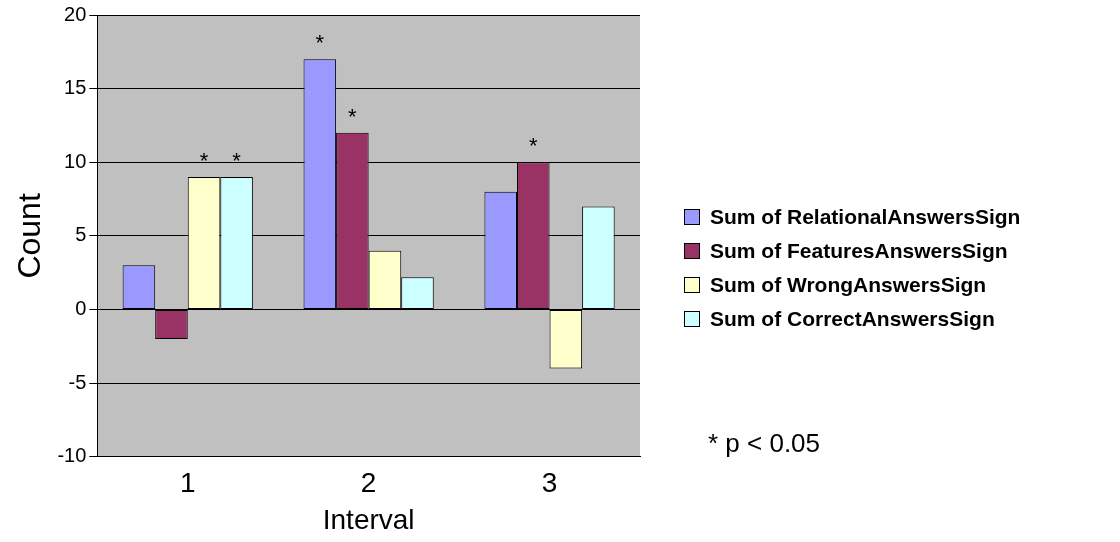 Image resolution: width=1120 pixels, height=542 pixels. Describe the element at coordinates (859, 251) in the screenshot. I see `legend-label: Sum of FeaturesAnswersSign` at that location.